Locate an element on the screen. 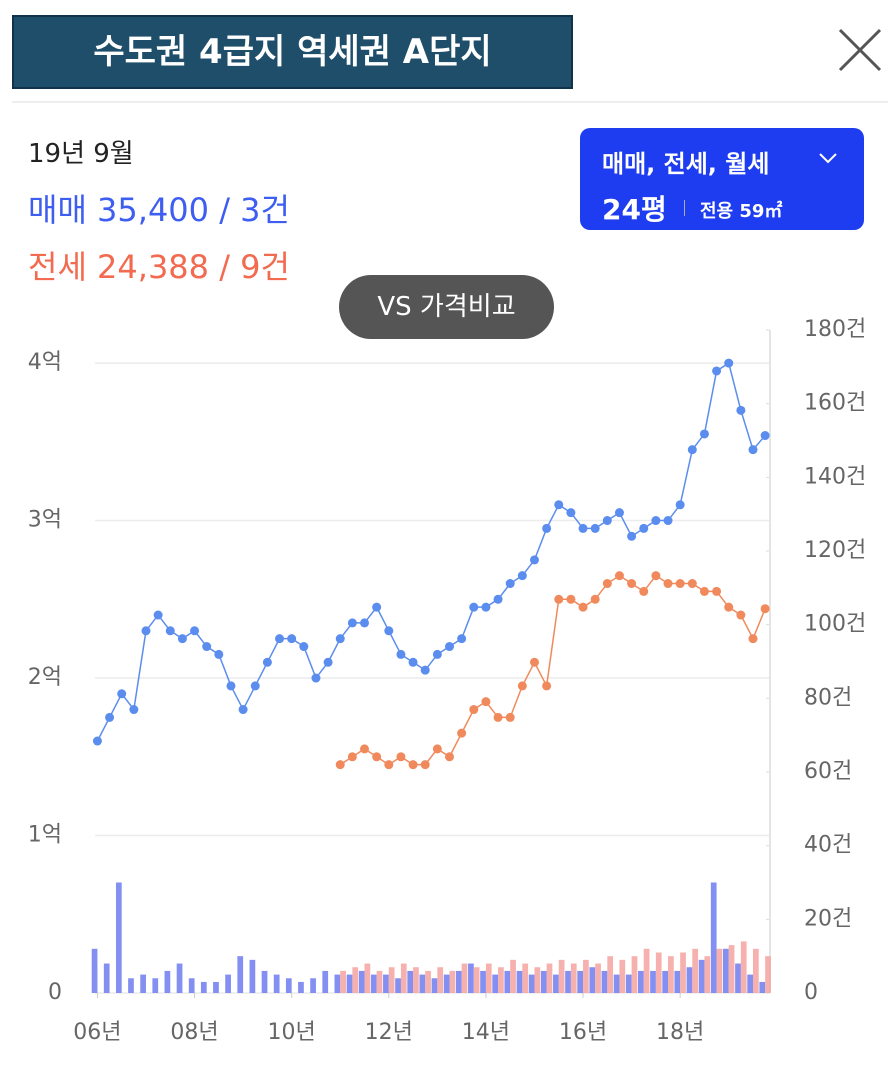 This screenshot has height=1068, width=888. y2-tick-label: 120건 is located at coordinates (835, 550).